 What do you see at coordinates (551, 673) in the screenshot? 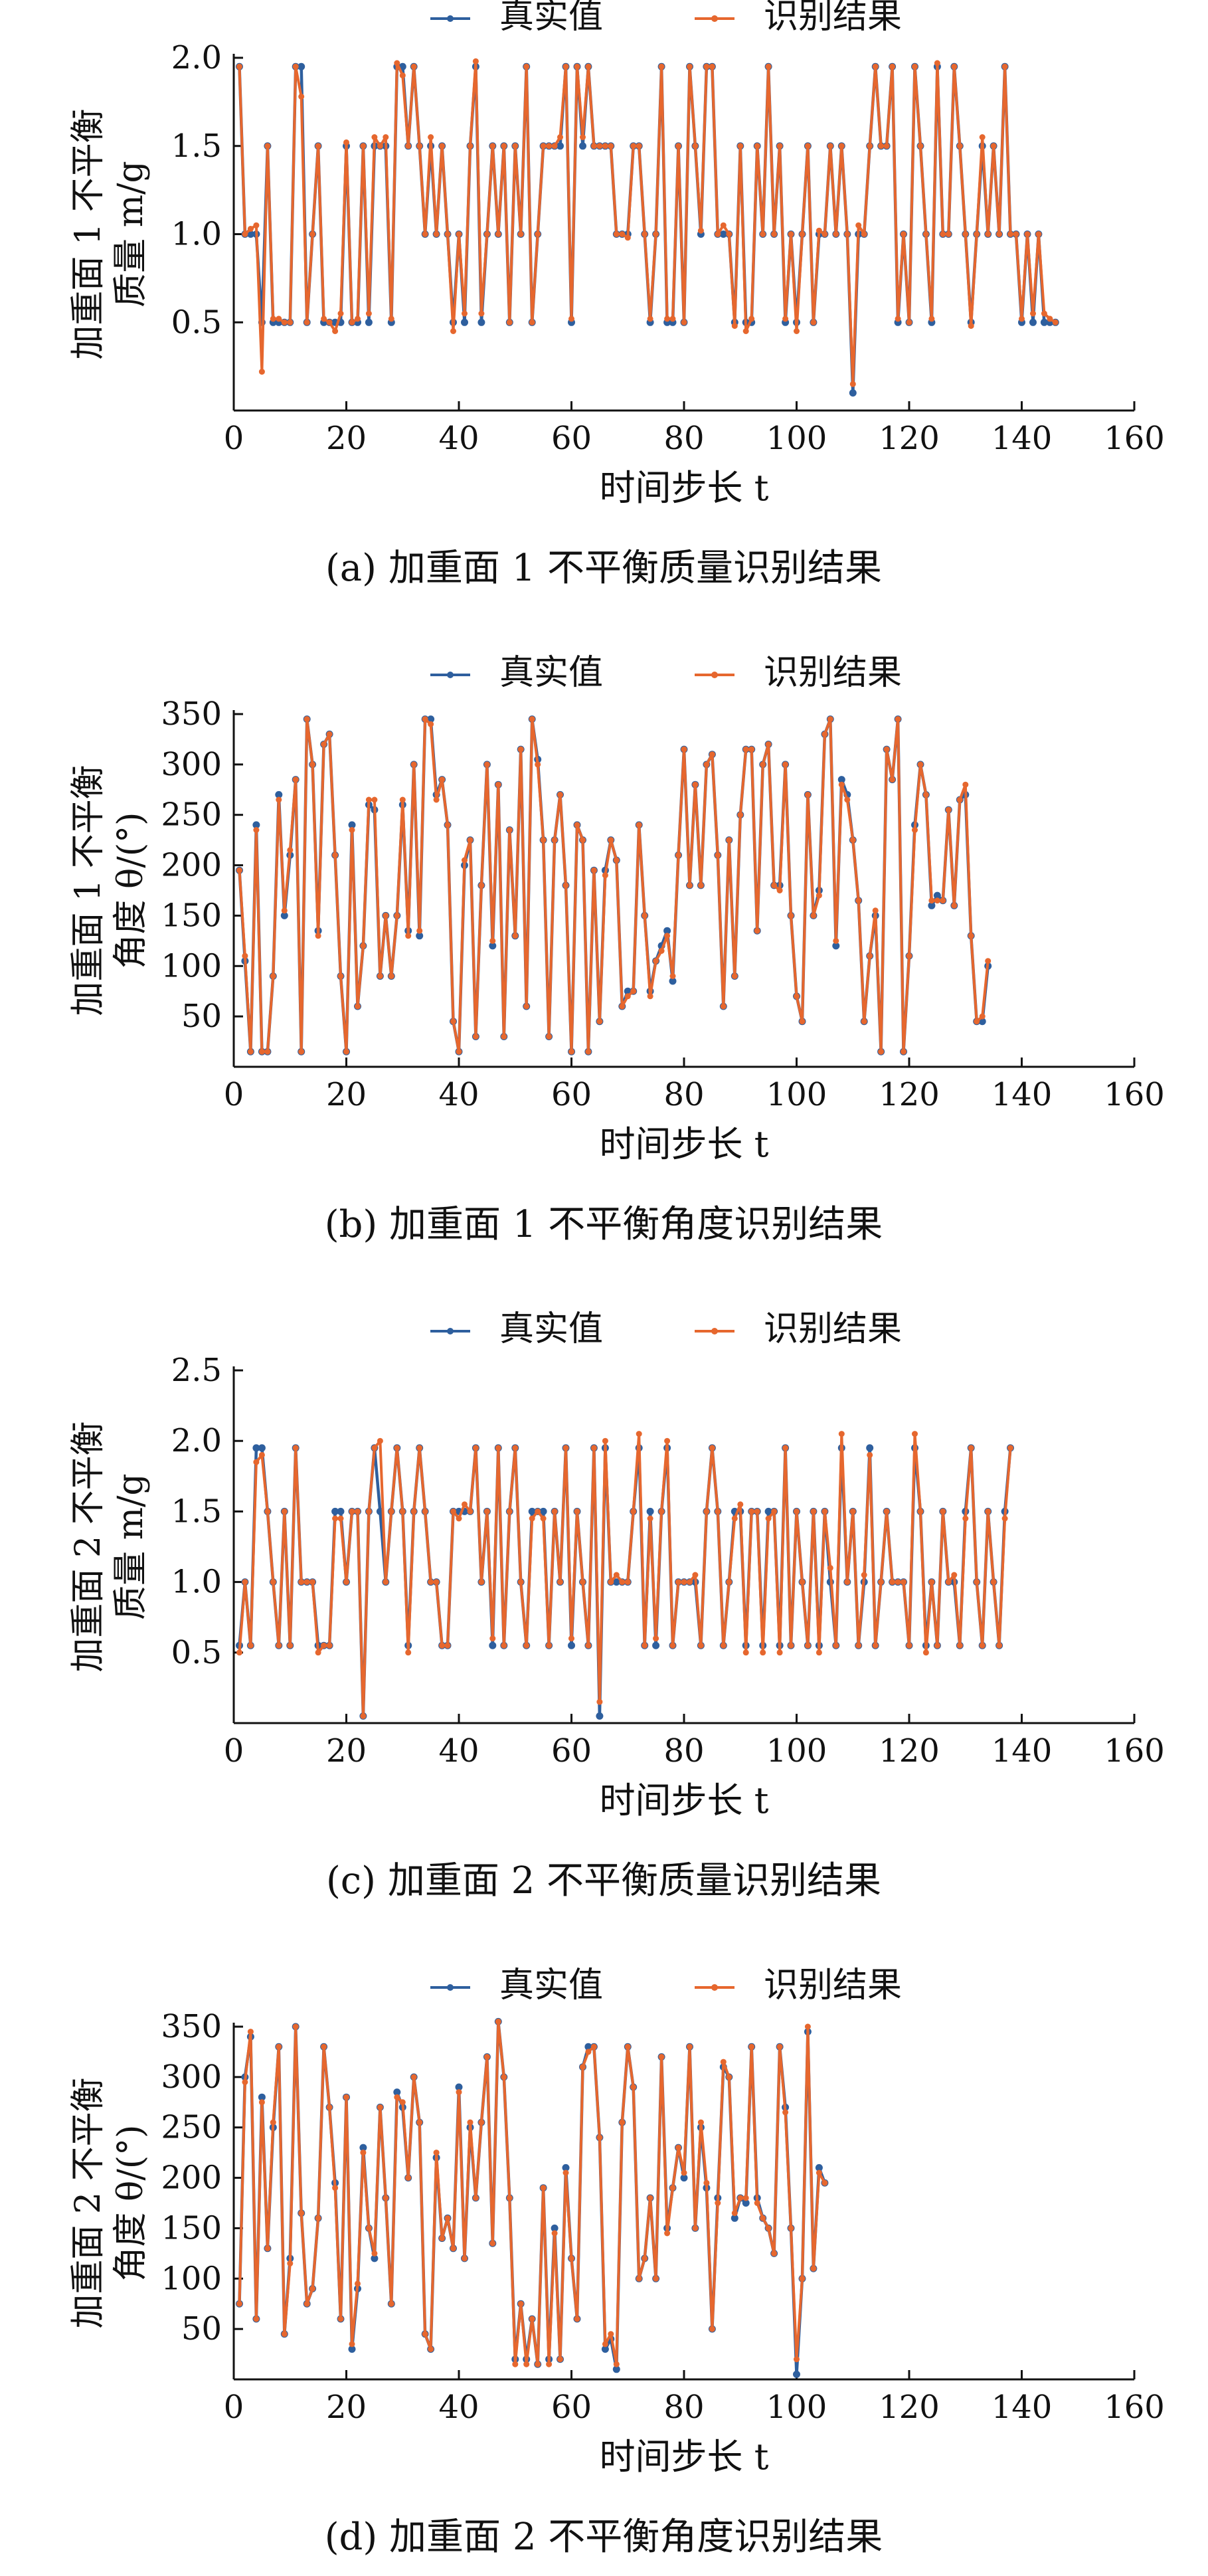
I see `legend-true-label: 真实值` at bounding box center [551, 673].